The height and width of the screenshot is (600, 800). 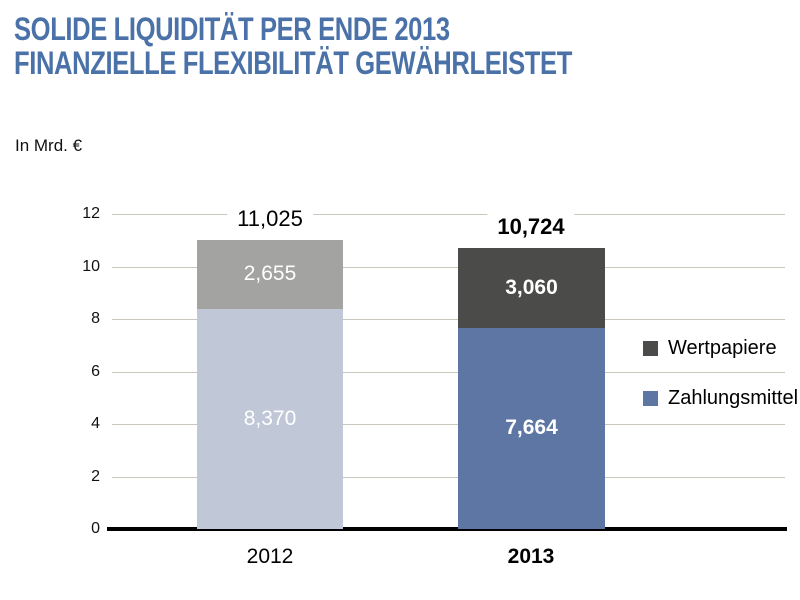 What do you see at coordinates (95, 371) in the screenshot?
I see `y-tick-label-6: 6` at bounding box center [95, 371].